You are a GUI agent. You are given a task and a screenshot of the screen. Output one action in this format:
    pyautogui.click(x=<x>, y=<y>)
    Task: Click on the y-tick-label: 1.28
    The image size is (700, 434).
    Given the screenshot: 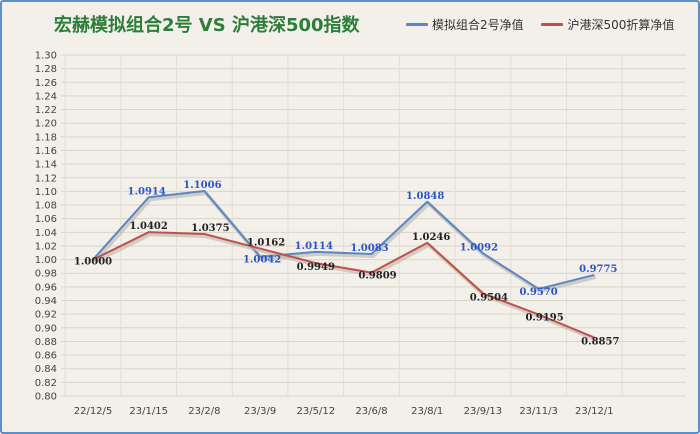 What is the action you would take?
    pyautogui.click(x=46, y=69)
    